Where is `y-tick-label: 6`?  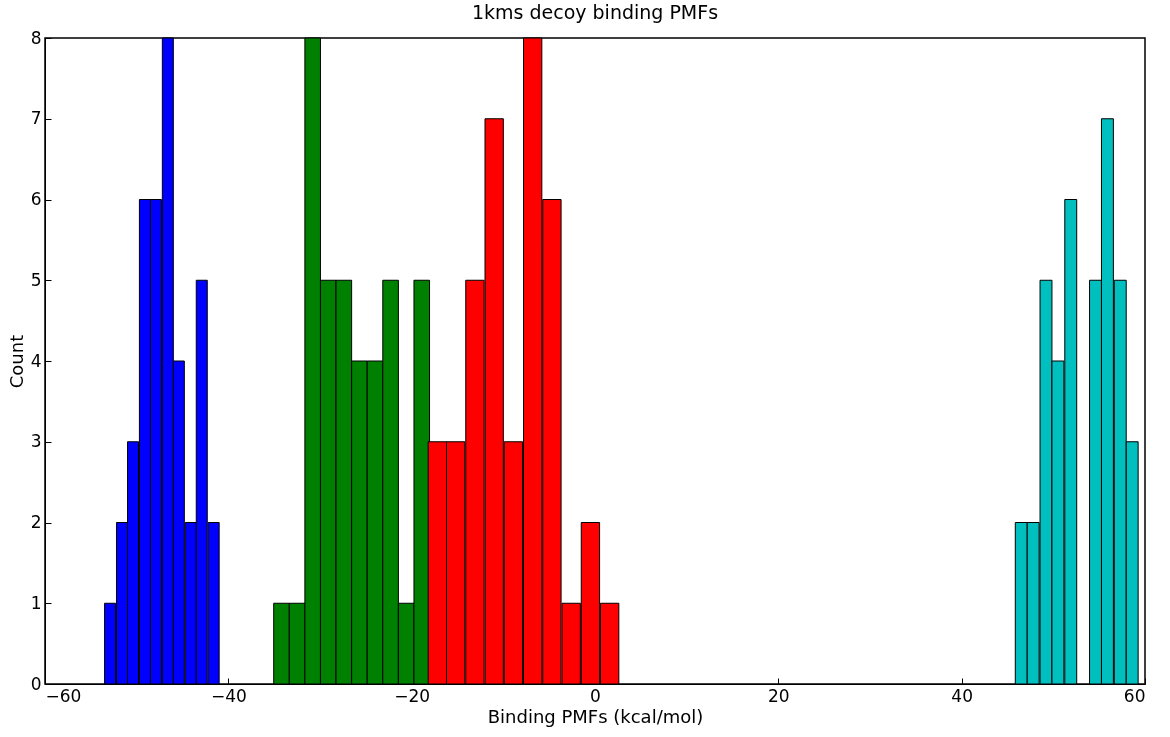
y-tick-label: 6 is located at coordinates (36, 199).